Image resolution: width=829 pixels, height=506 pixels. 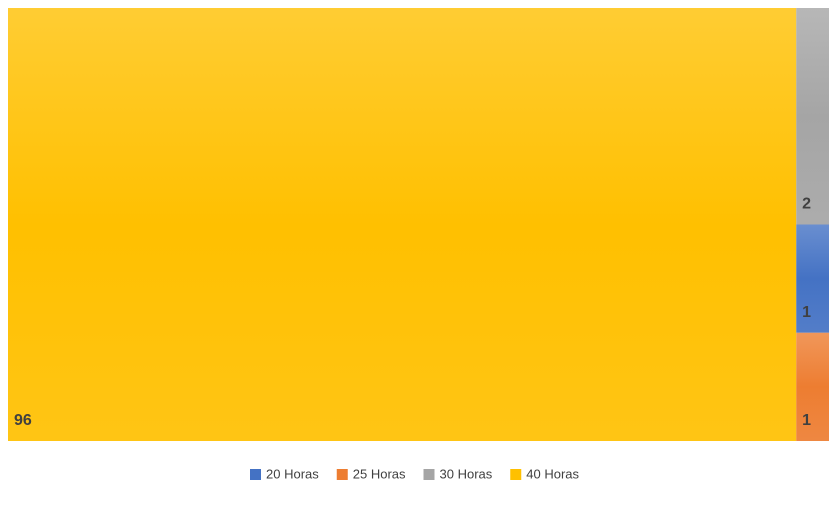 What do you see at coordinates (23, 420) in the screenshot?
I see `data-label: 96` at bounding box center [23, 420].